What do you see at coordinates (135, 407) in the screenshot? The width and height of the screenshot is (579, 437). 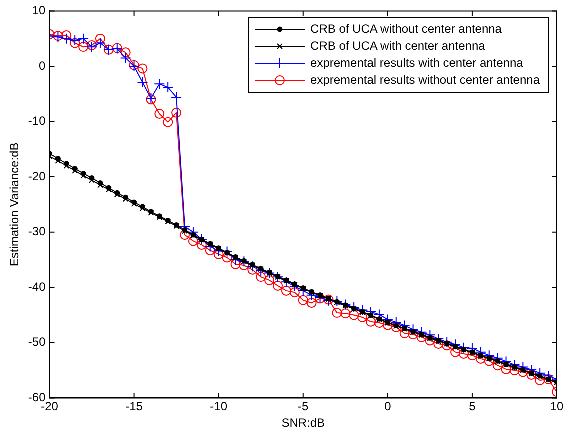 I see `x-tick-label: -15` at bounding box center [135, 407].